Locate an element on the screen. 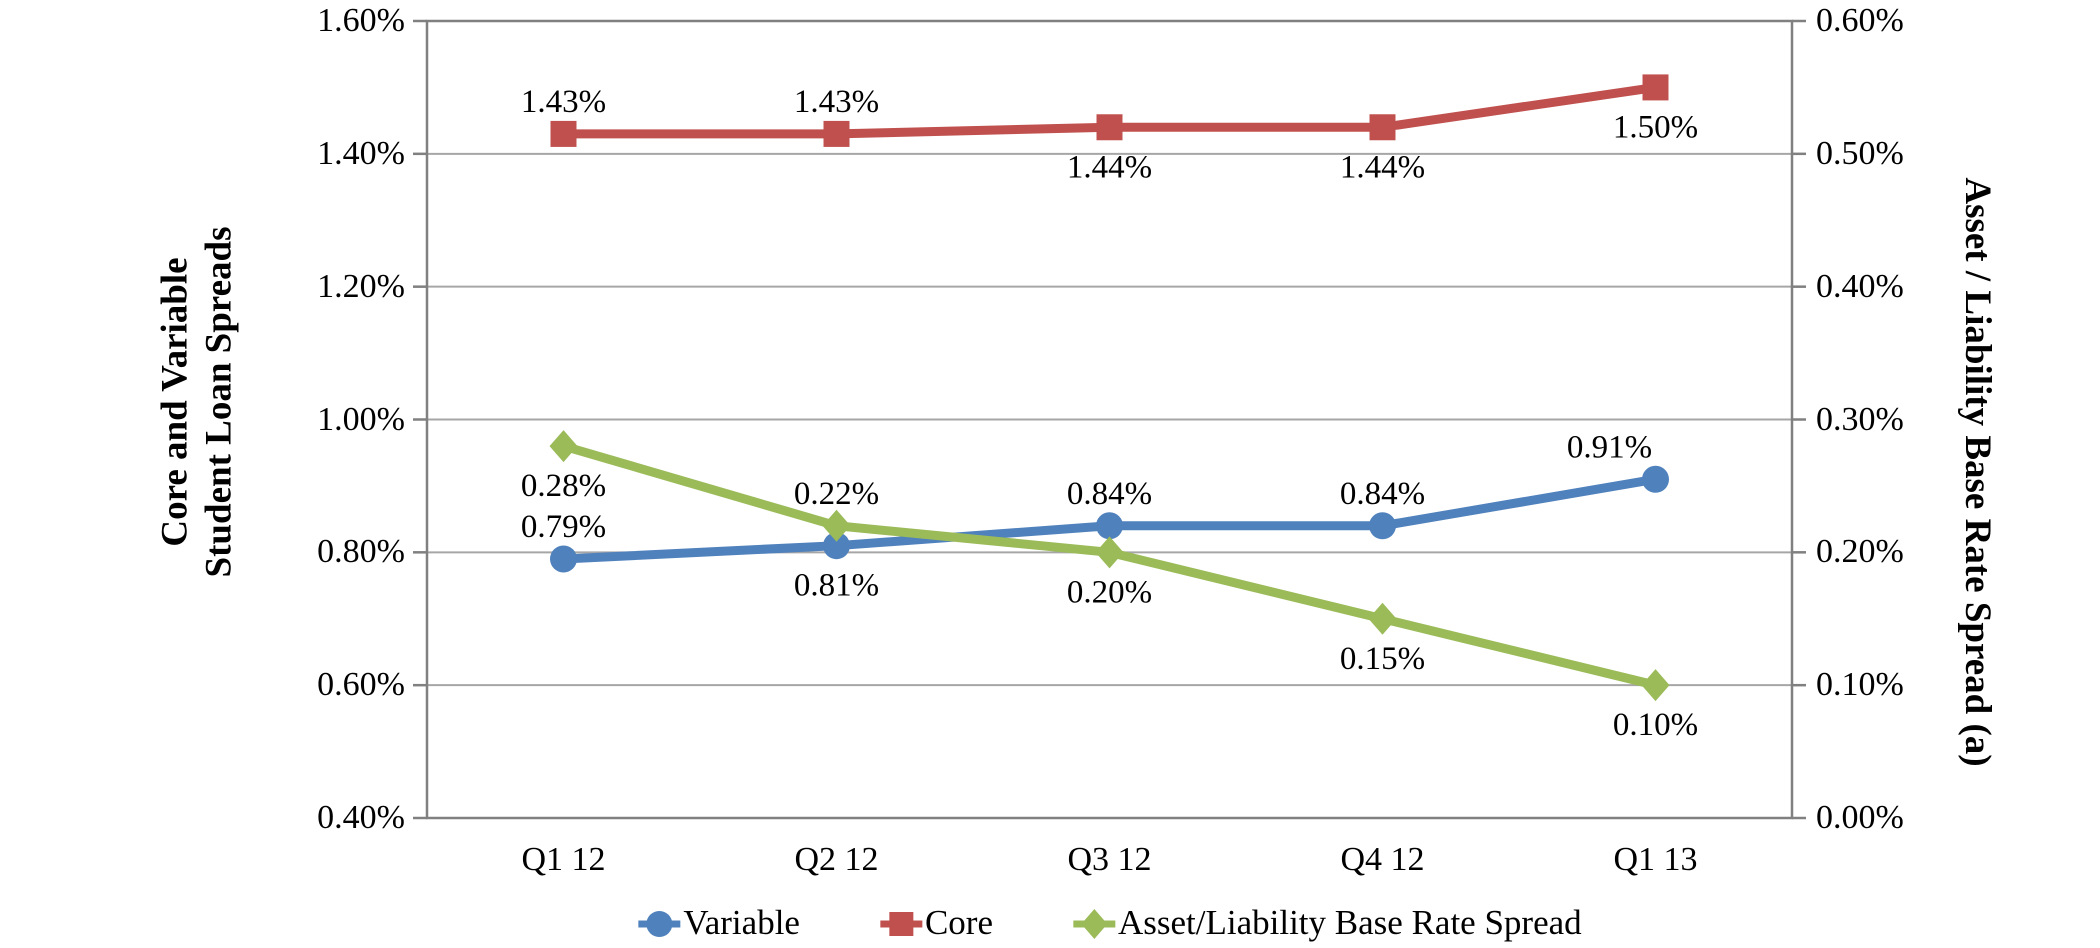  y-axis-tick-label-left: 1.60% is located at coordinates (361, 20).